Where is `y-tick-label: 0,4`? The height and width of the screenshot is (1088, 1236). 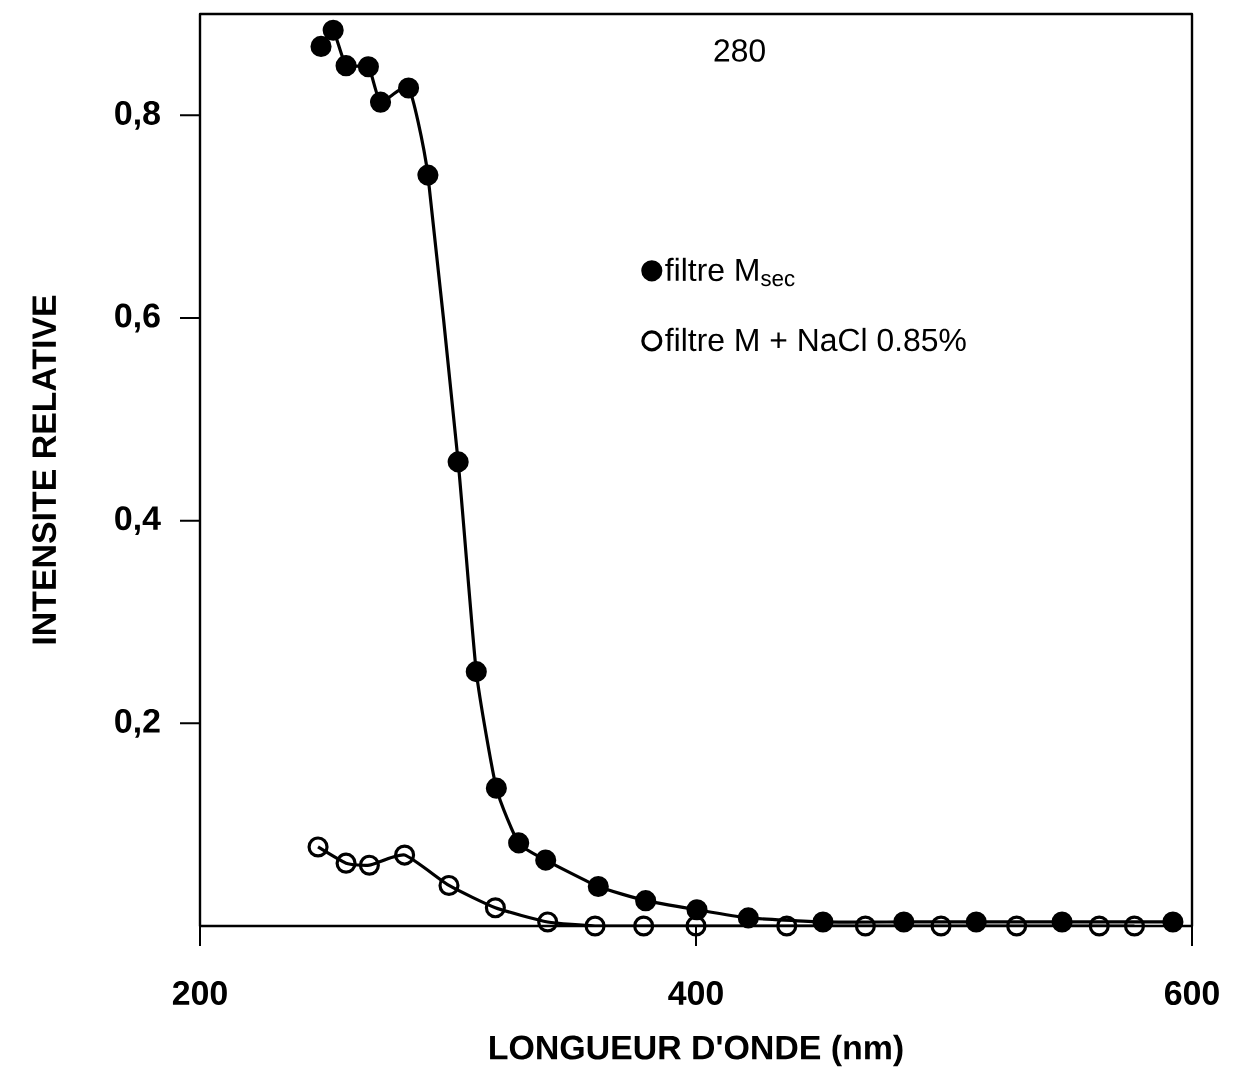 y-tick-label: 0,4 is located at coordinates (138, 521).